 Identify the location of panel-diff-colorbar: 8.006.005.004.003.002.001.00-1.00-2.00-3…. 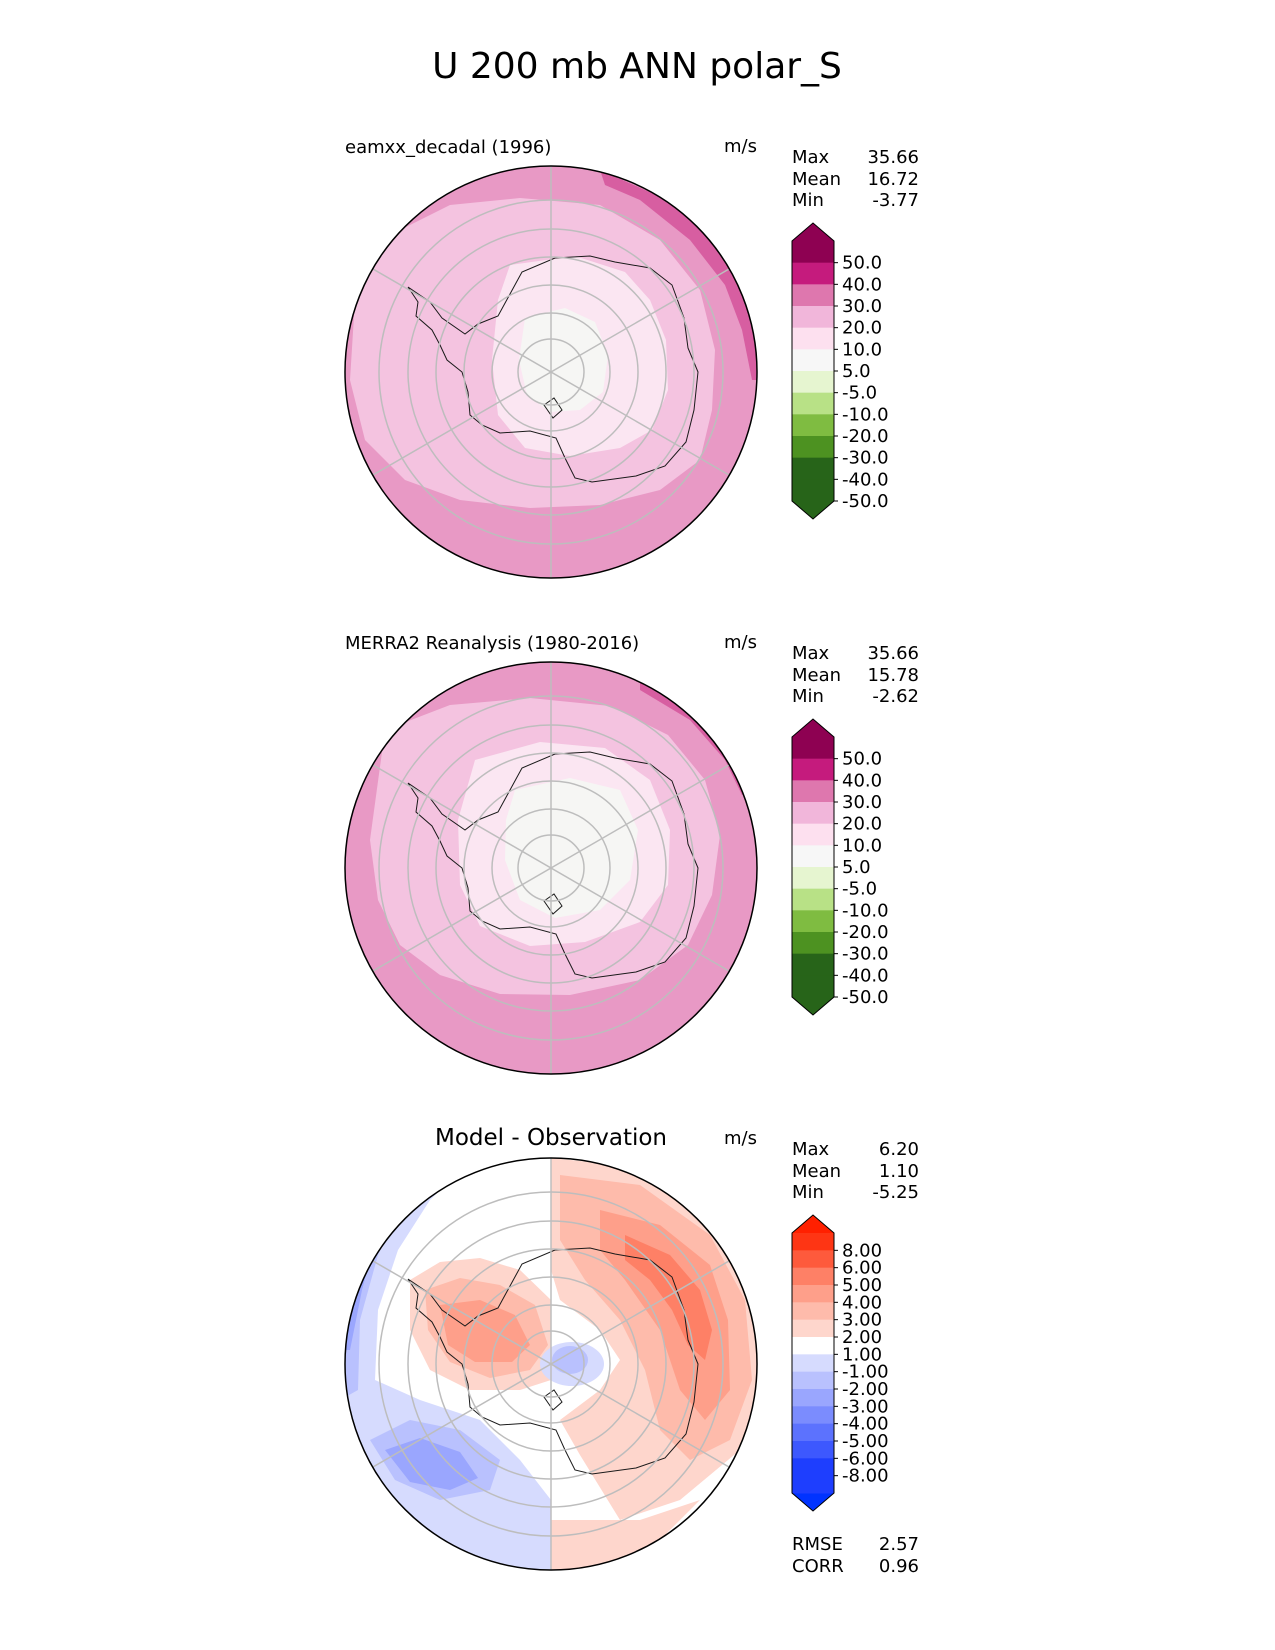
(840, 1363).